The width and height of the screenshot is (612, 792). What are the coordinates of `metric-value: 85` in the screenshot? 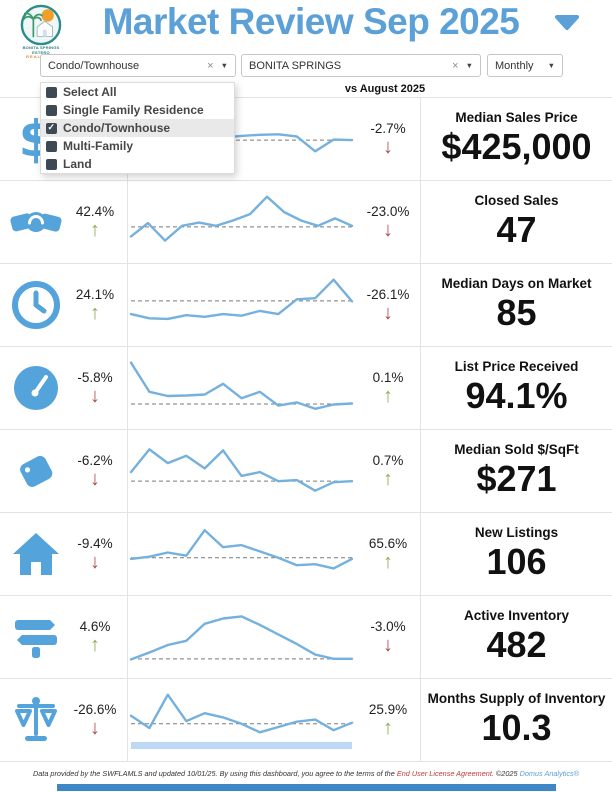 It's located at (516, 312).